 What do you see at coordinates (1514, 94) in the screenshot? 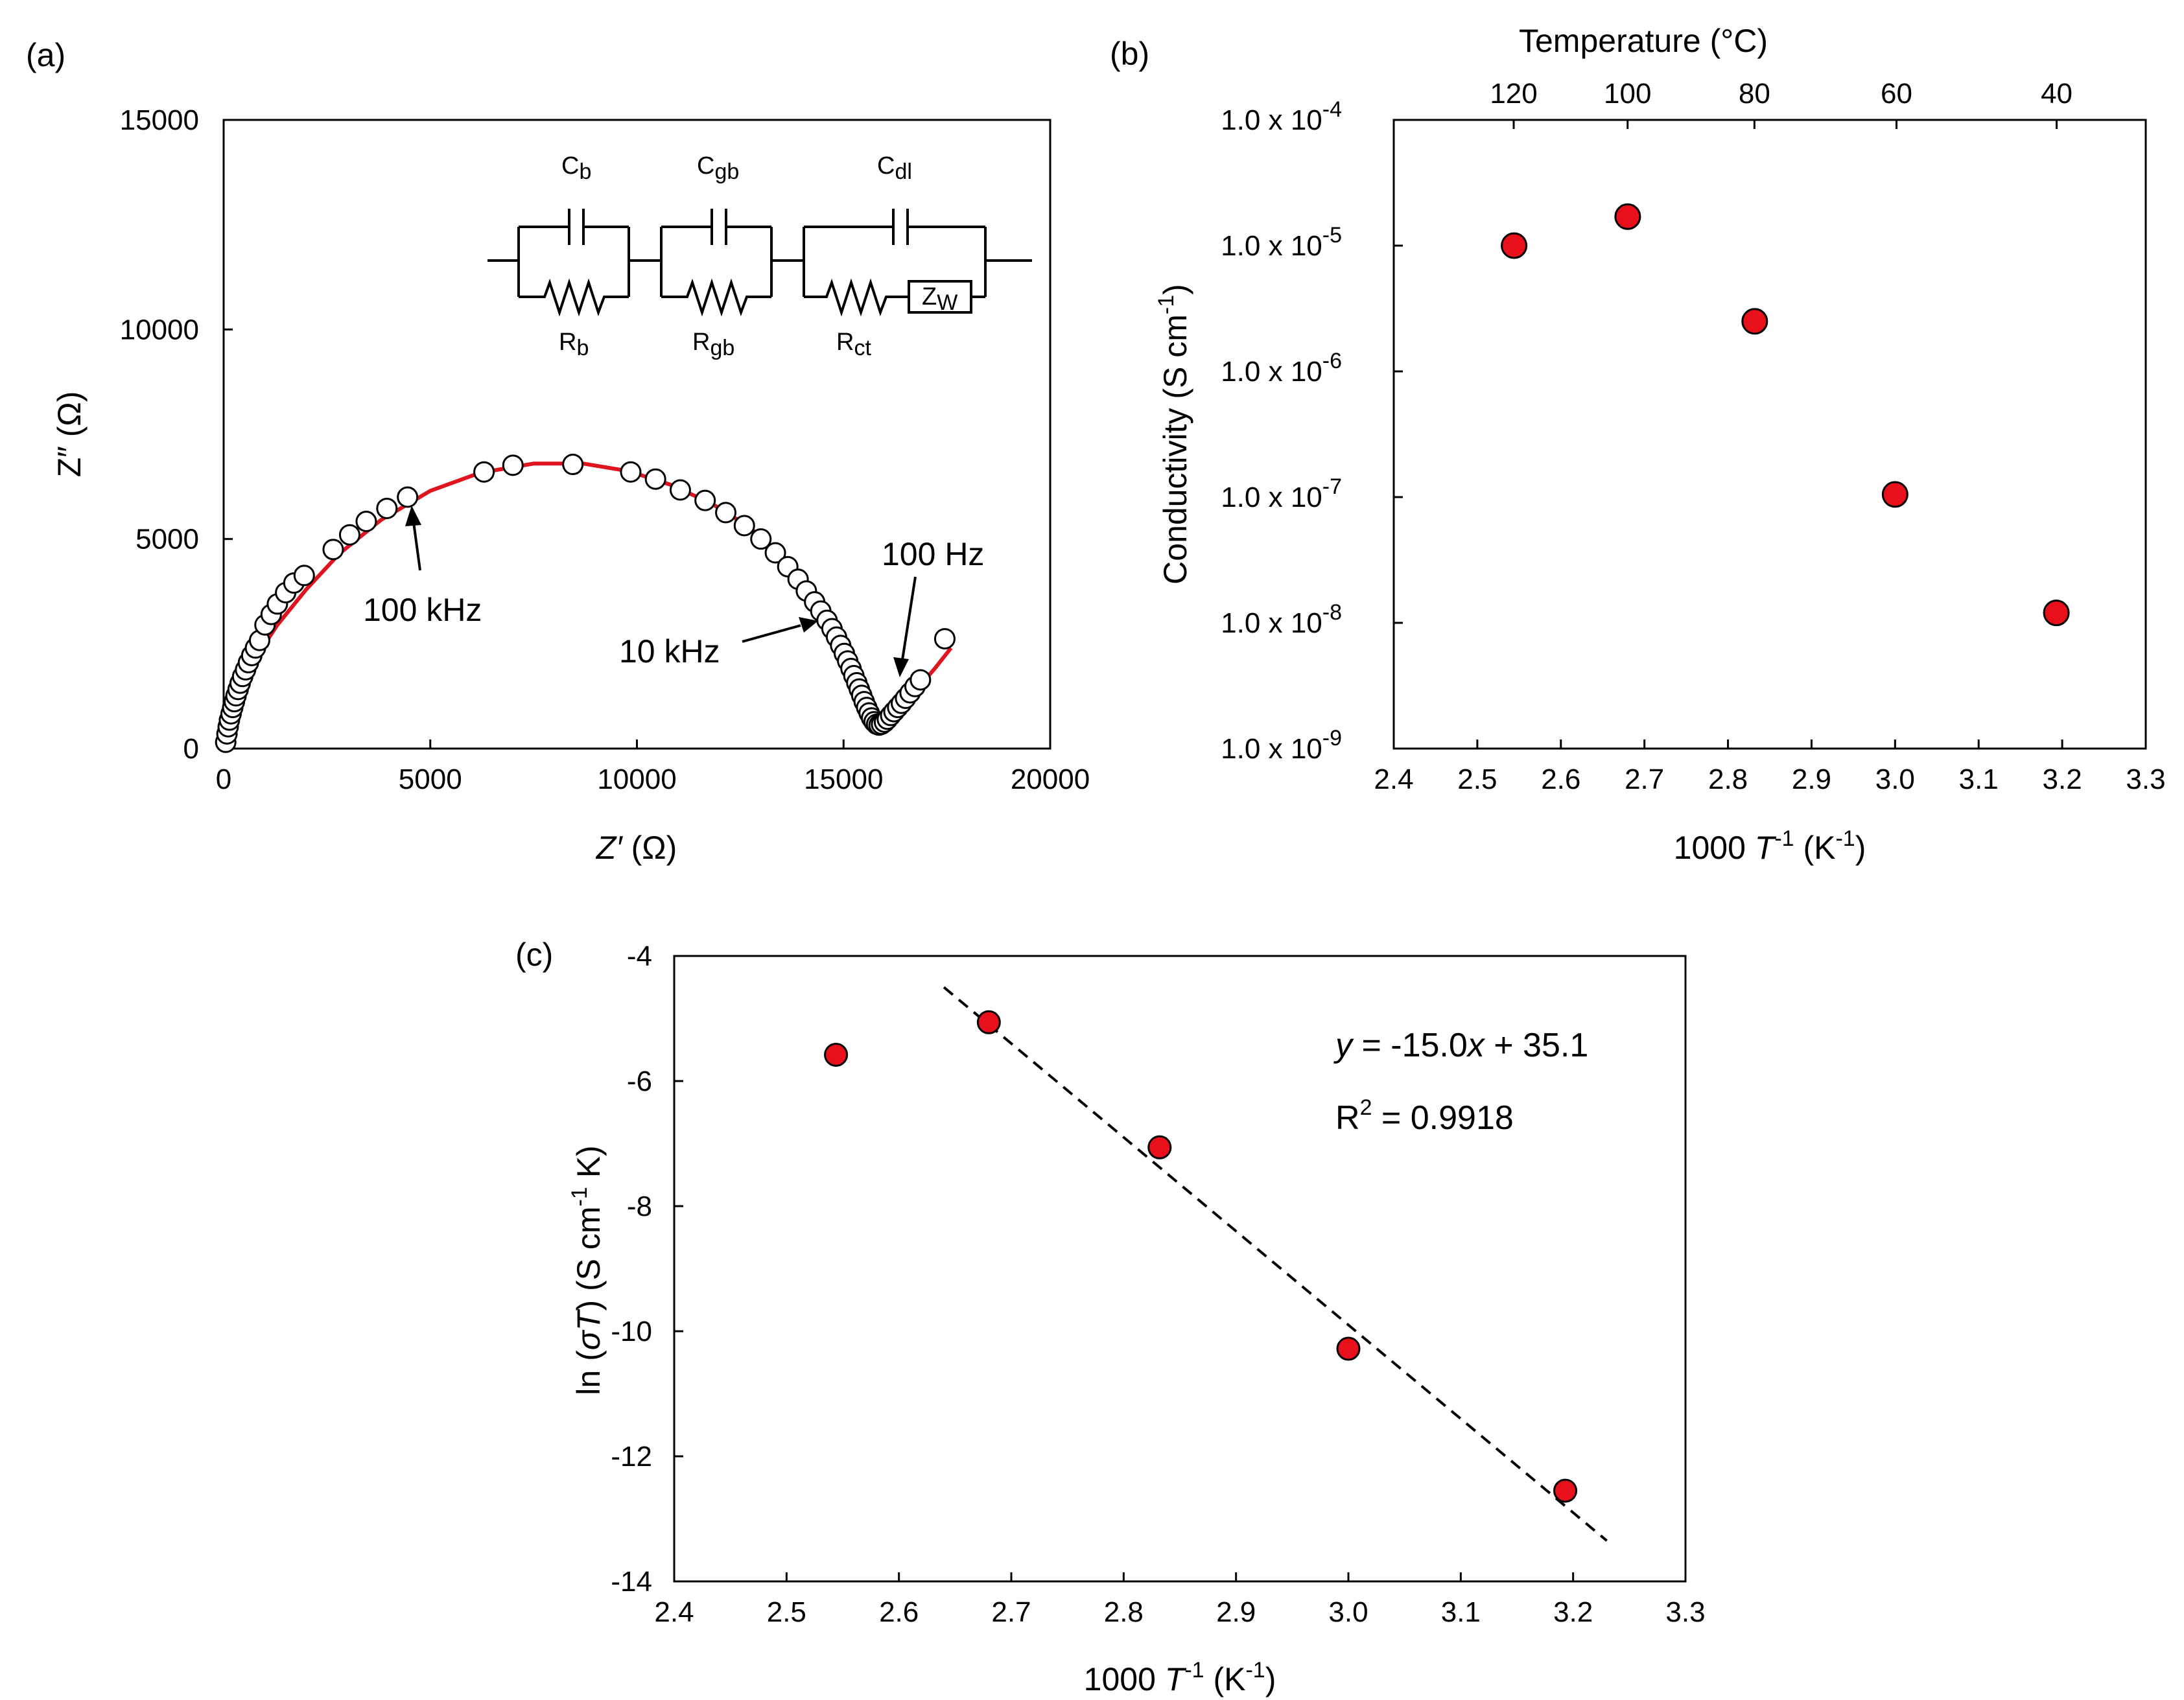
I see `top-tick-label: 120` at bounding box center [1514, 94].